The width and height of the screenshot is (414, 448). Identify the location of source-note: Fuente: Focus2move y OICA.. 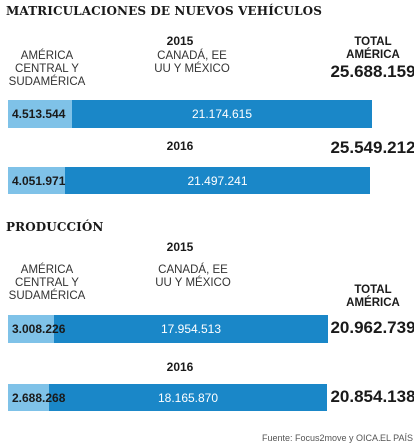
(321, 438).